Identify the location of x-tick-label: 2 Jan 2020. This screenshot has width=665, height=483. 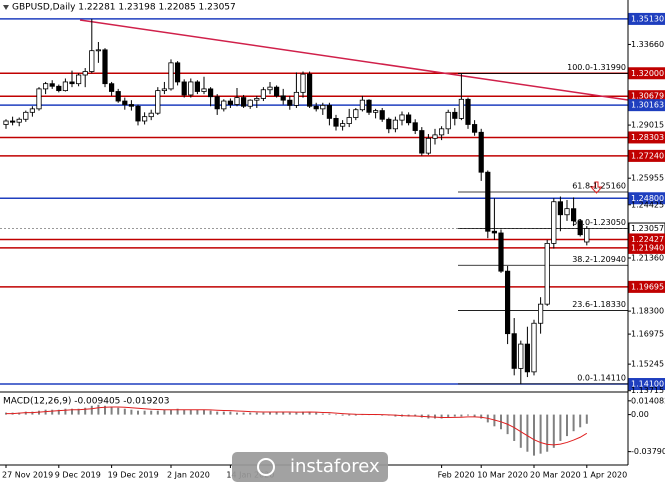
(188, 475).